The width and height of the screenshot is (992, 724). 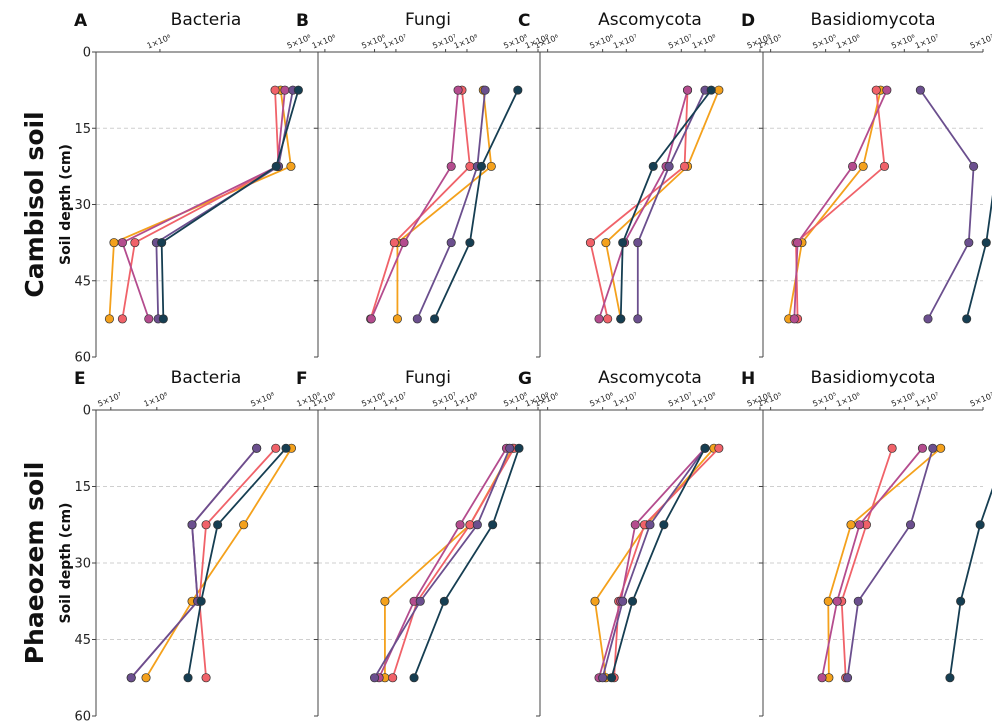 I want to click on x-tick-label: 5×10⁷, so click(x=110, y=400).